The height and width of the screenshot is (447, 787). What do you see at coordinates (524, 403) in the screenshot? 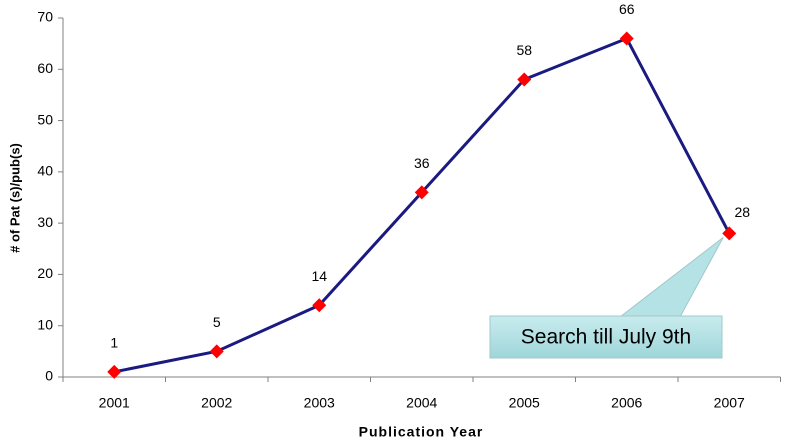
I see `x-tick-label: 2005` at bounding box center [524, 403].